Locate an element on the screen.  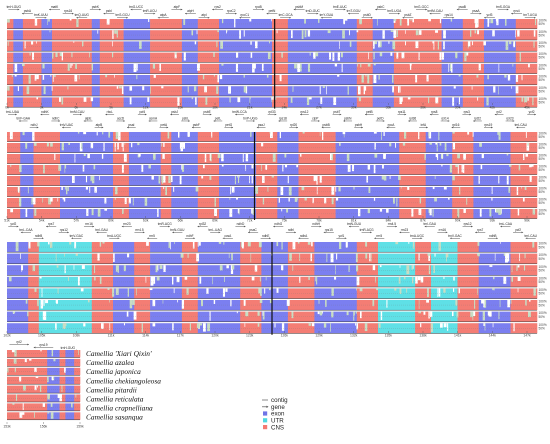
gene-label: infA is located at coordinates (424, 125).